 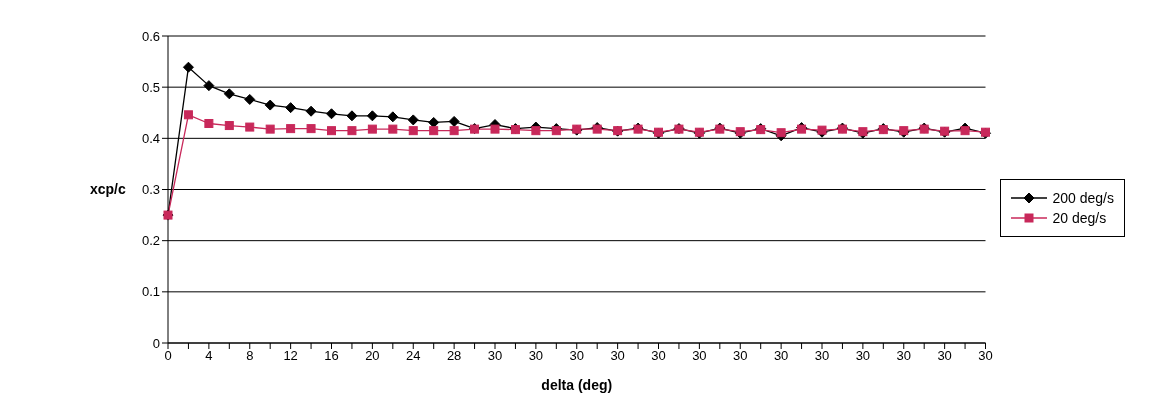 I want to click on y-tick-label: 0.5, so click(x=150, y=87).